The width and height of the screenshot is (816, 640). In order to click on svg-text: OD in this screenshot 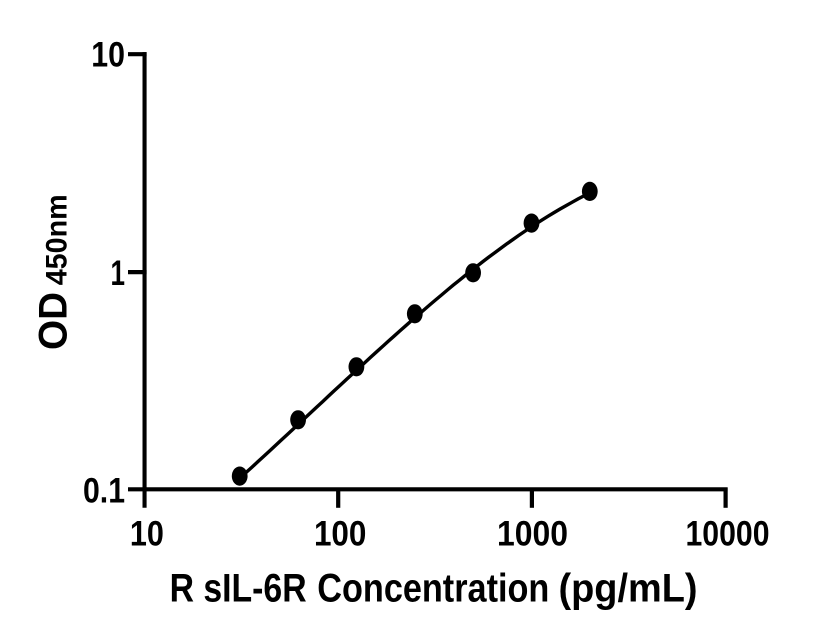, I will do `click(54, 321)`.